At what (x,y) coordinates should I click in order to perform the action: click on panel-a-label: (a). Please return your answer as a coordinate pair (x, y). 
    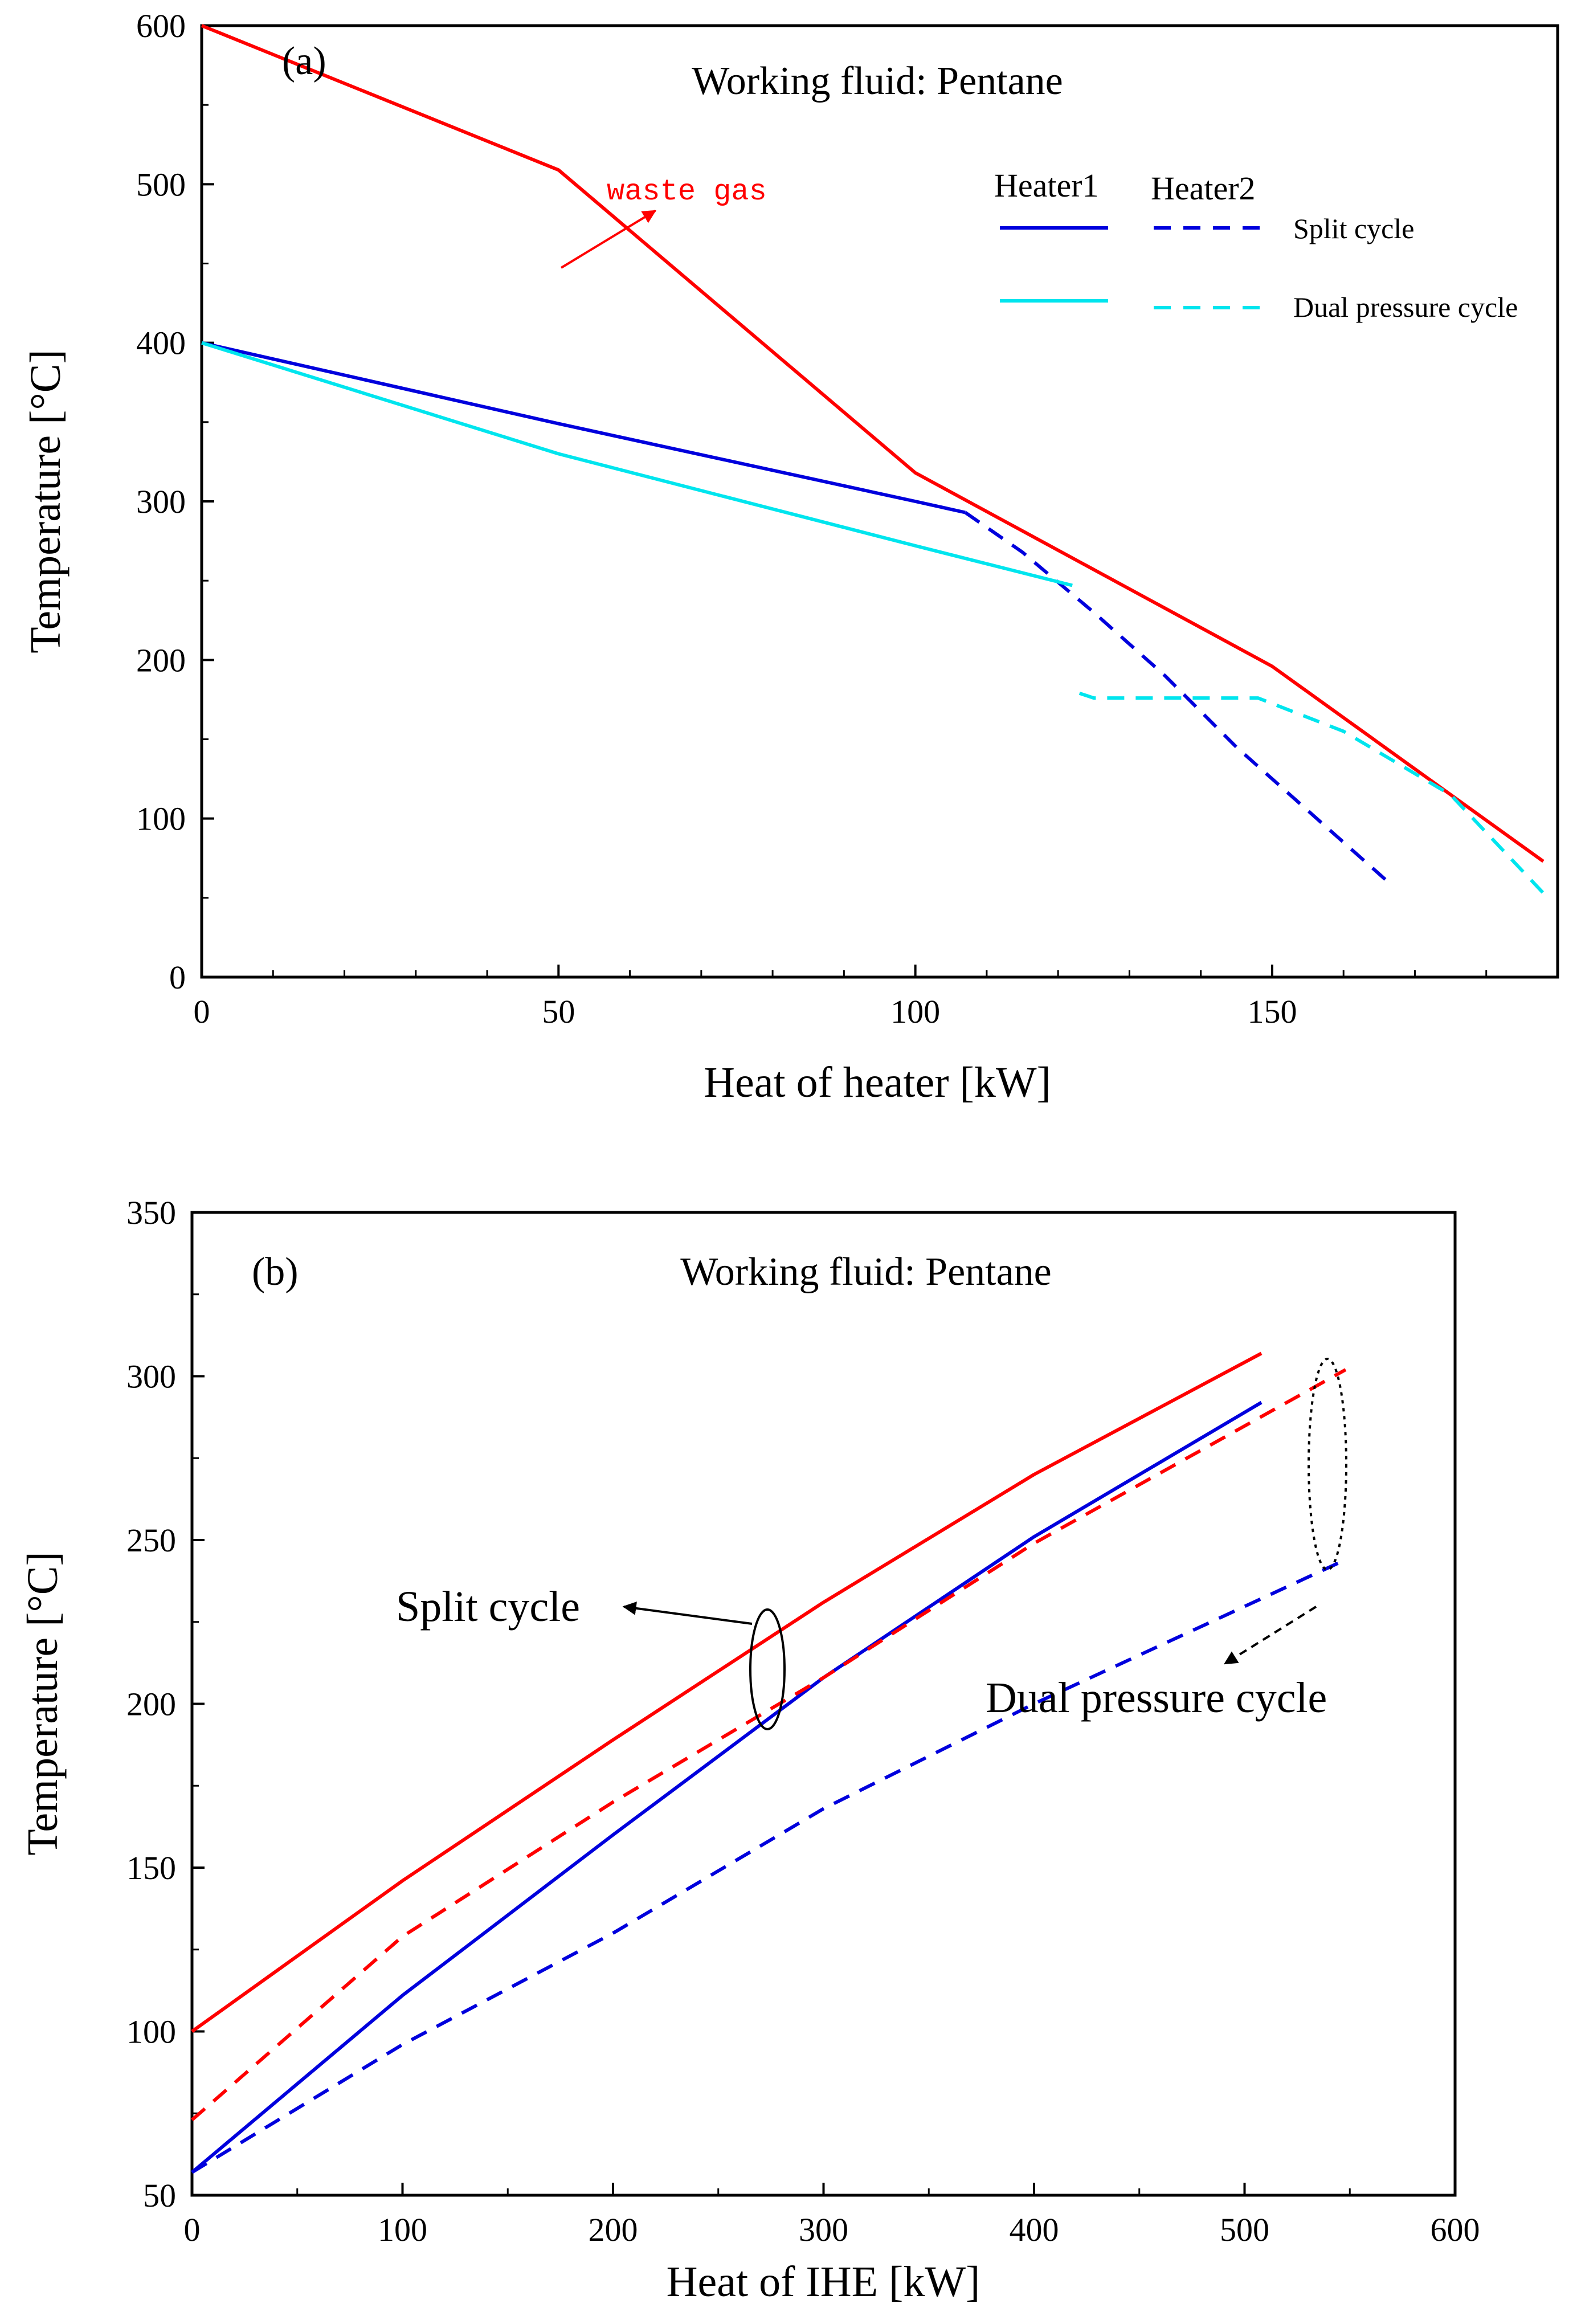
    Looking at the image, I should click on (304, 61).